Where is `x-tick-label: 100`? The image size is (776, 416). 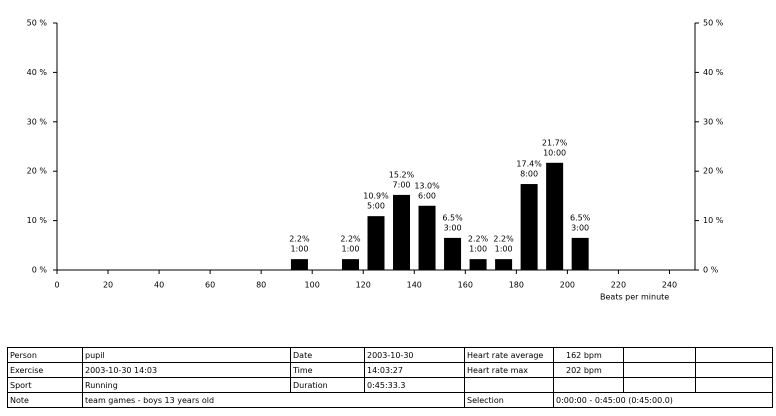 x-tick-label: 100 is located at coordinates (312, 285).